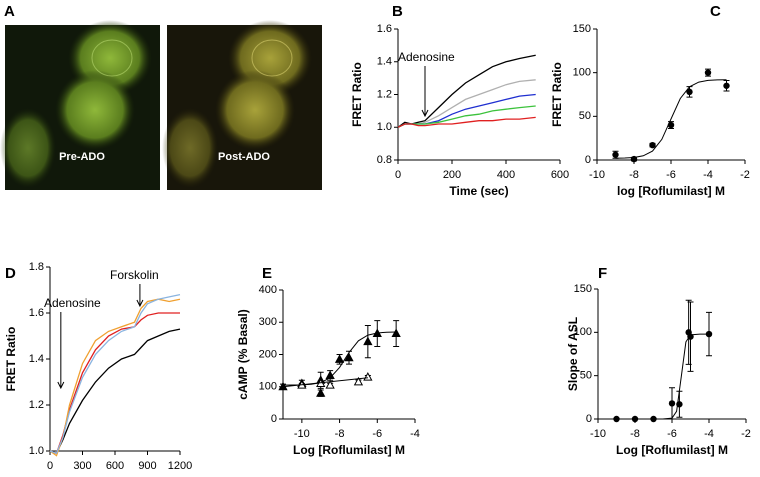 The width and height of the screenshot is (760, 477). I want to click on image-caption: Pre-ADO, so click(82, 157).